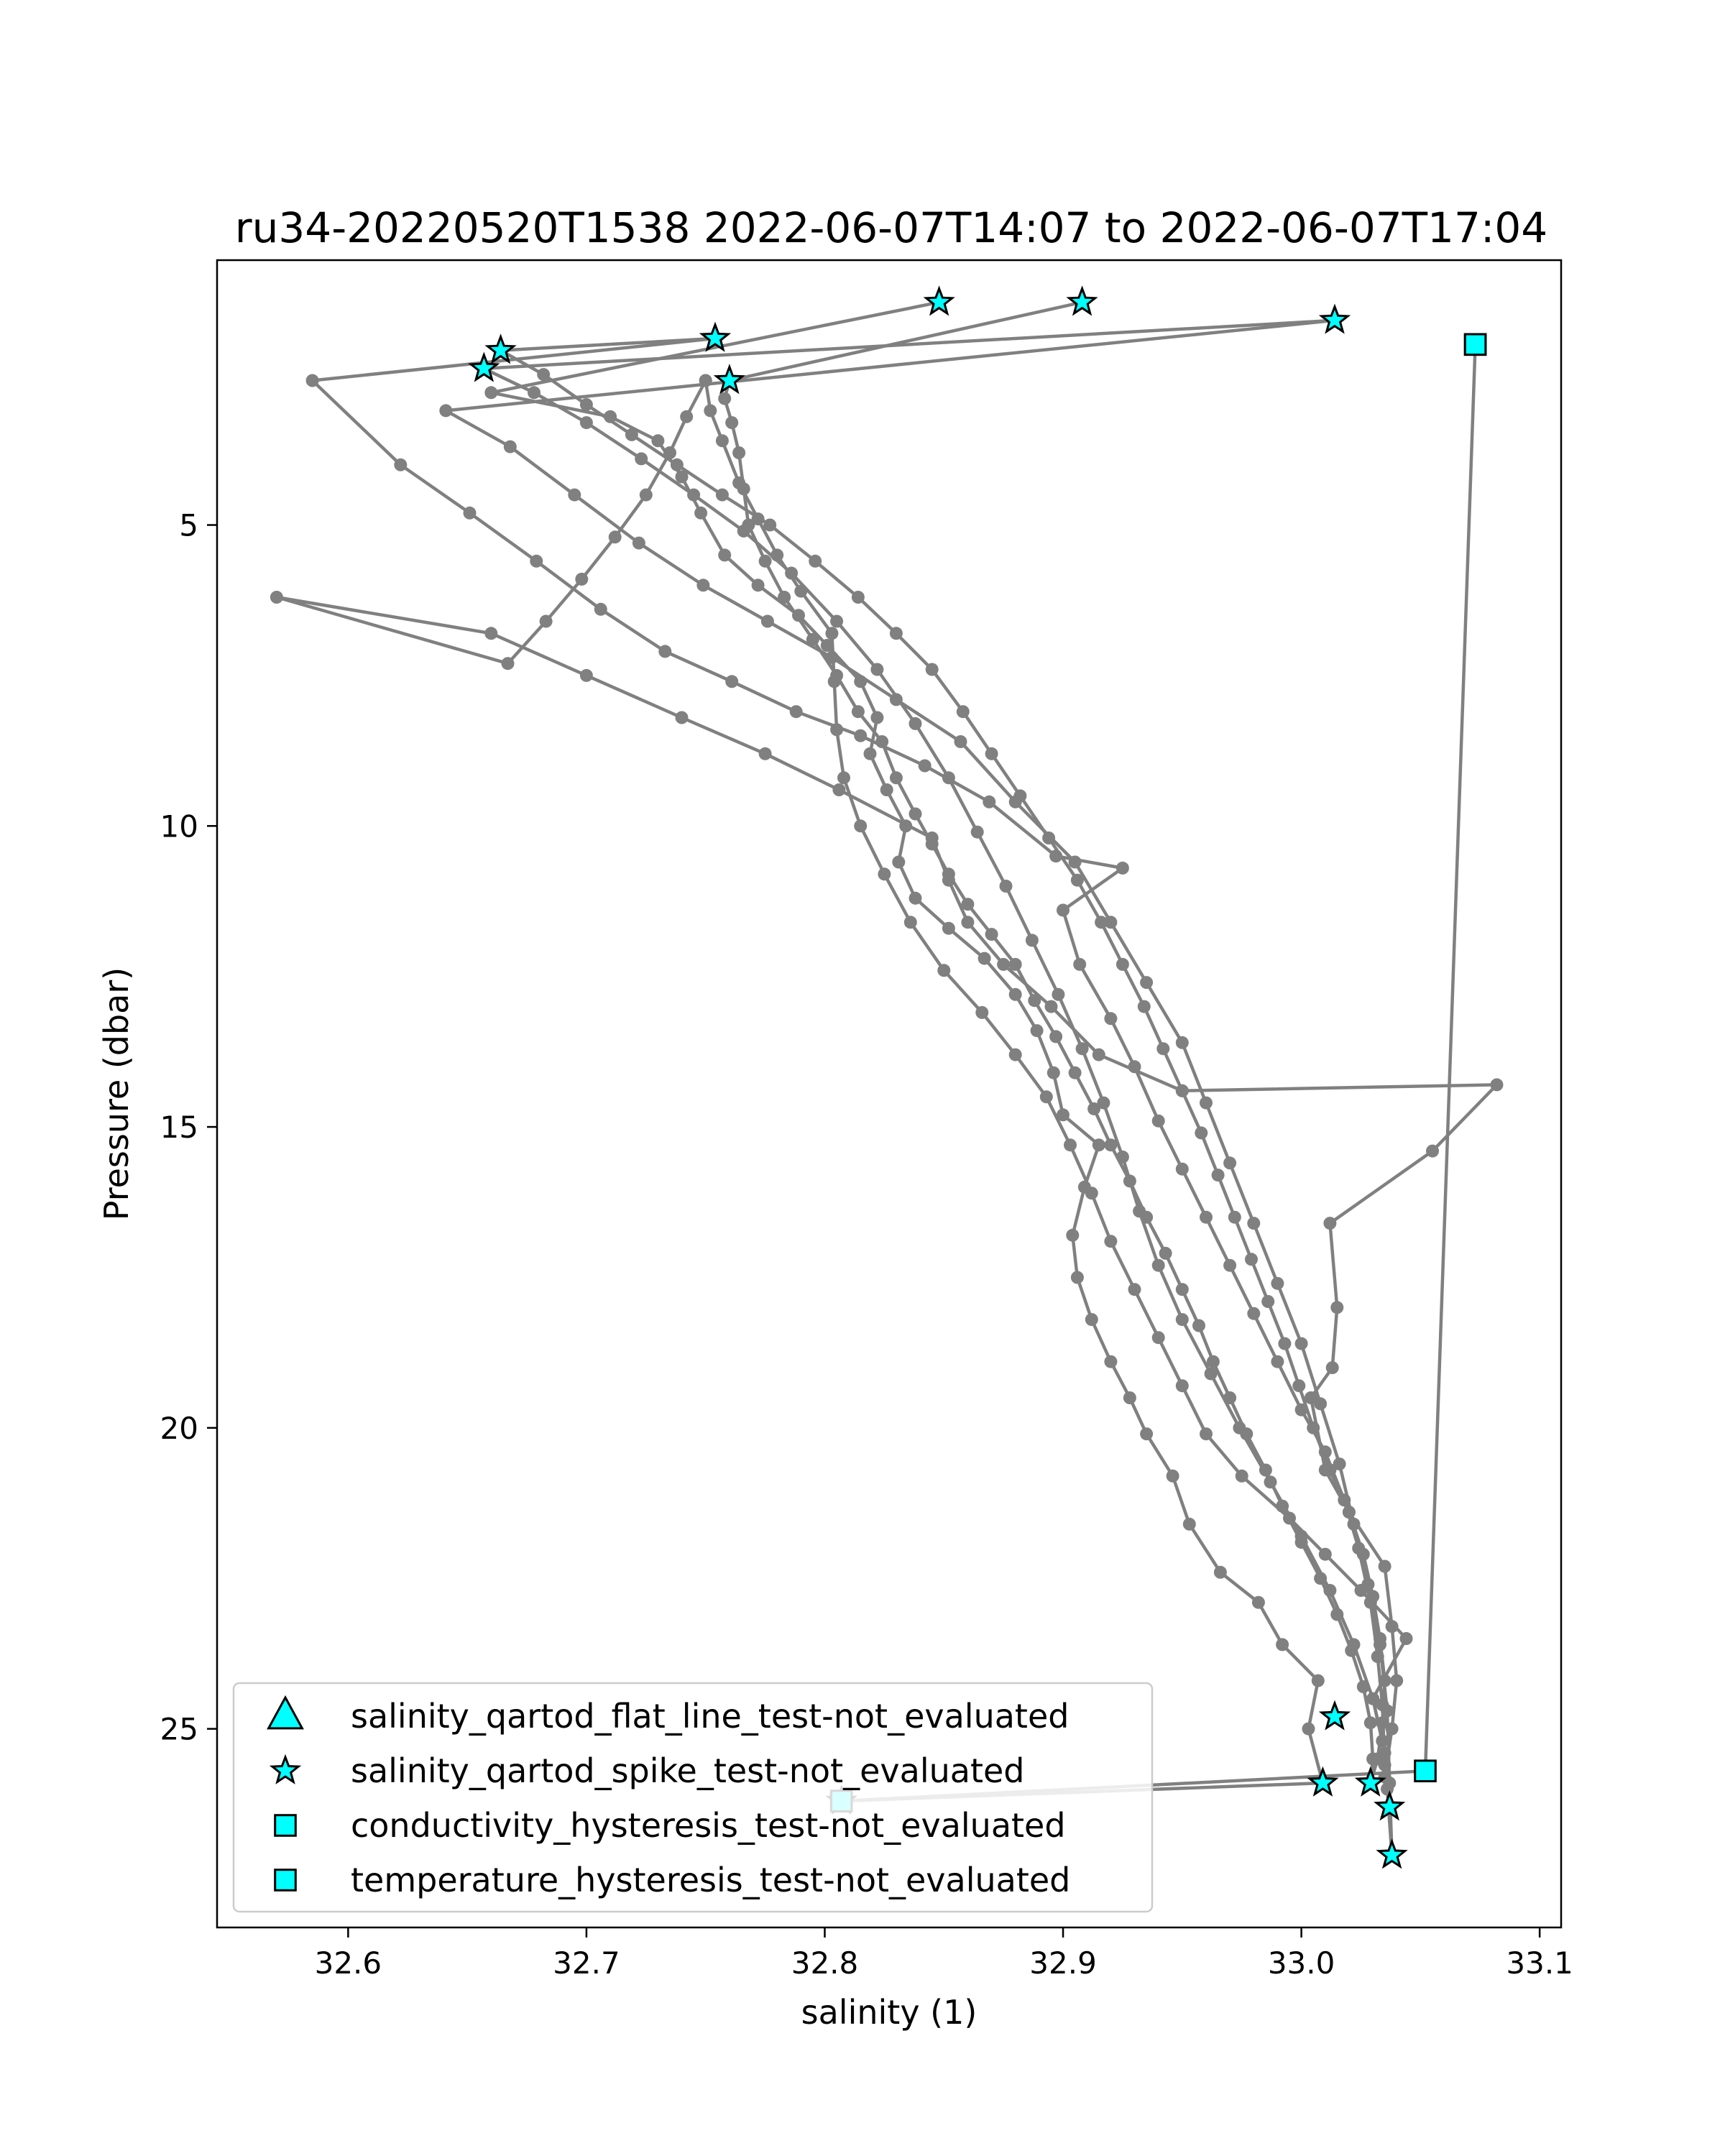 The image size is (1725, 2156). What do you see at coordinates (179, 1730) in the screenshot?
I see `y-tick-label-5: 25` at bounding box center [179, 1730].